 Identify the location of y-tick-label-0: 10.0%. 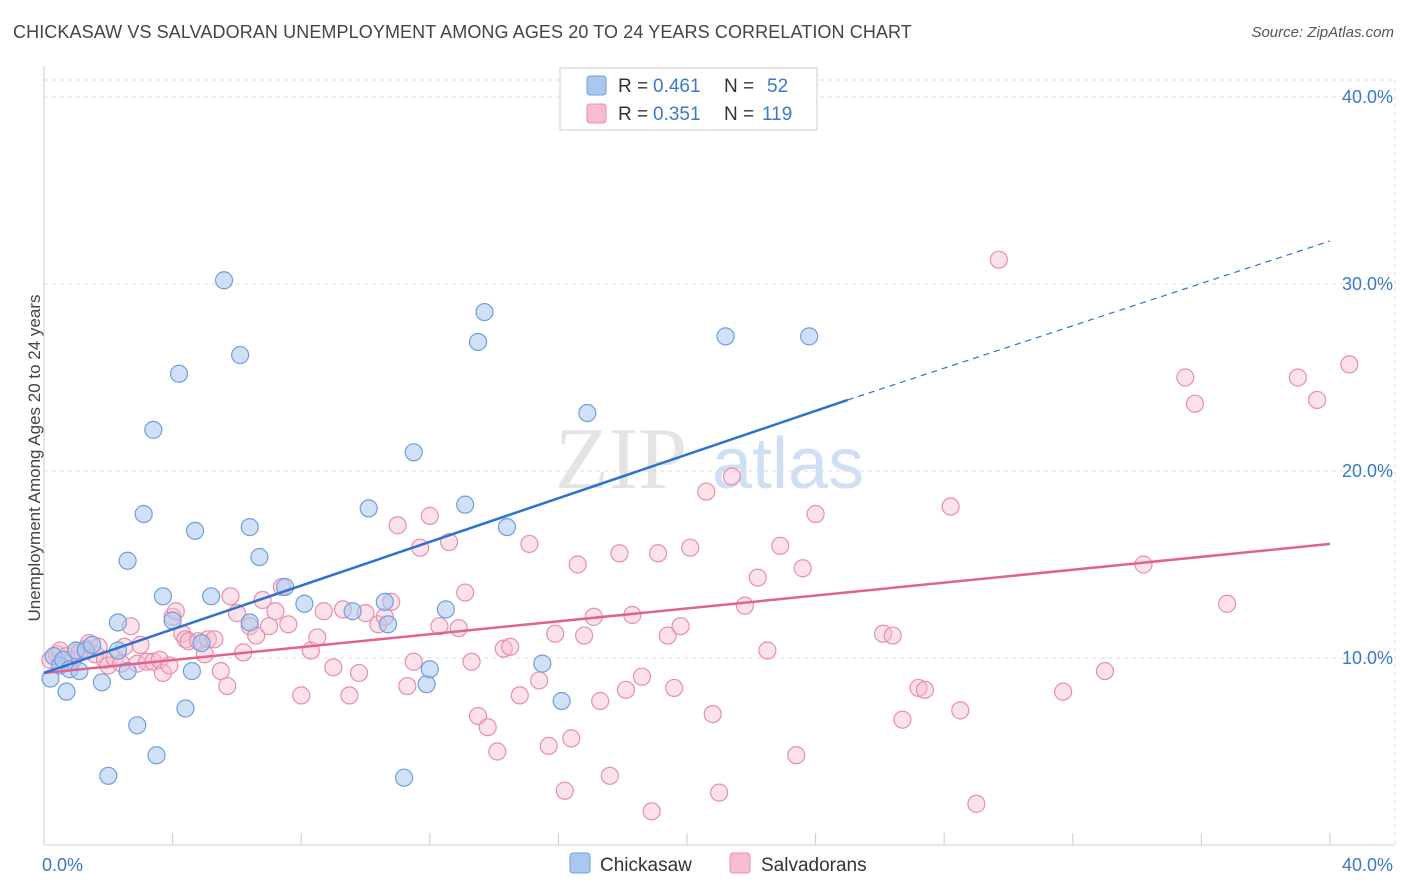
(1367, 658).